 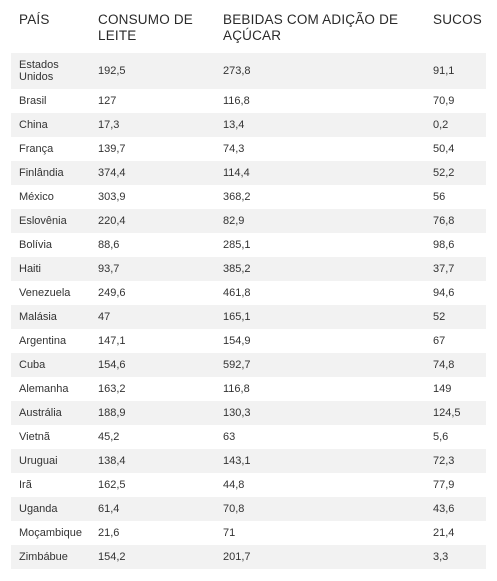 What do you see at coordinates (50, 71) in the screenshot?
I see `cell-country: Estados Unidos` at bounding box center [50, 71].